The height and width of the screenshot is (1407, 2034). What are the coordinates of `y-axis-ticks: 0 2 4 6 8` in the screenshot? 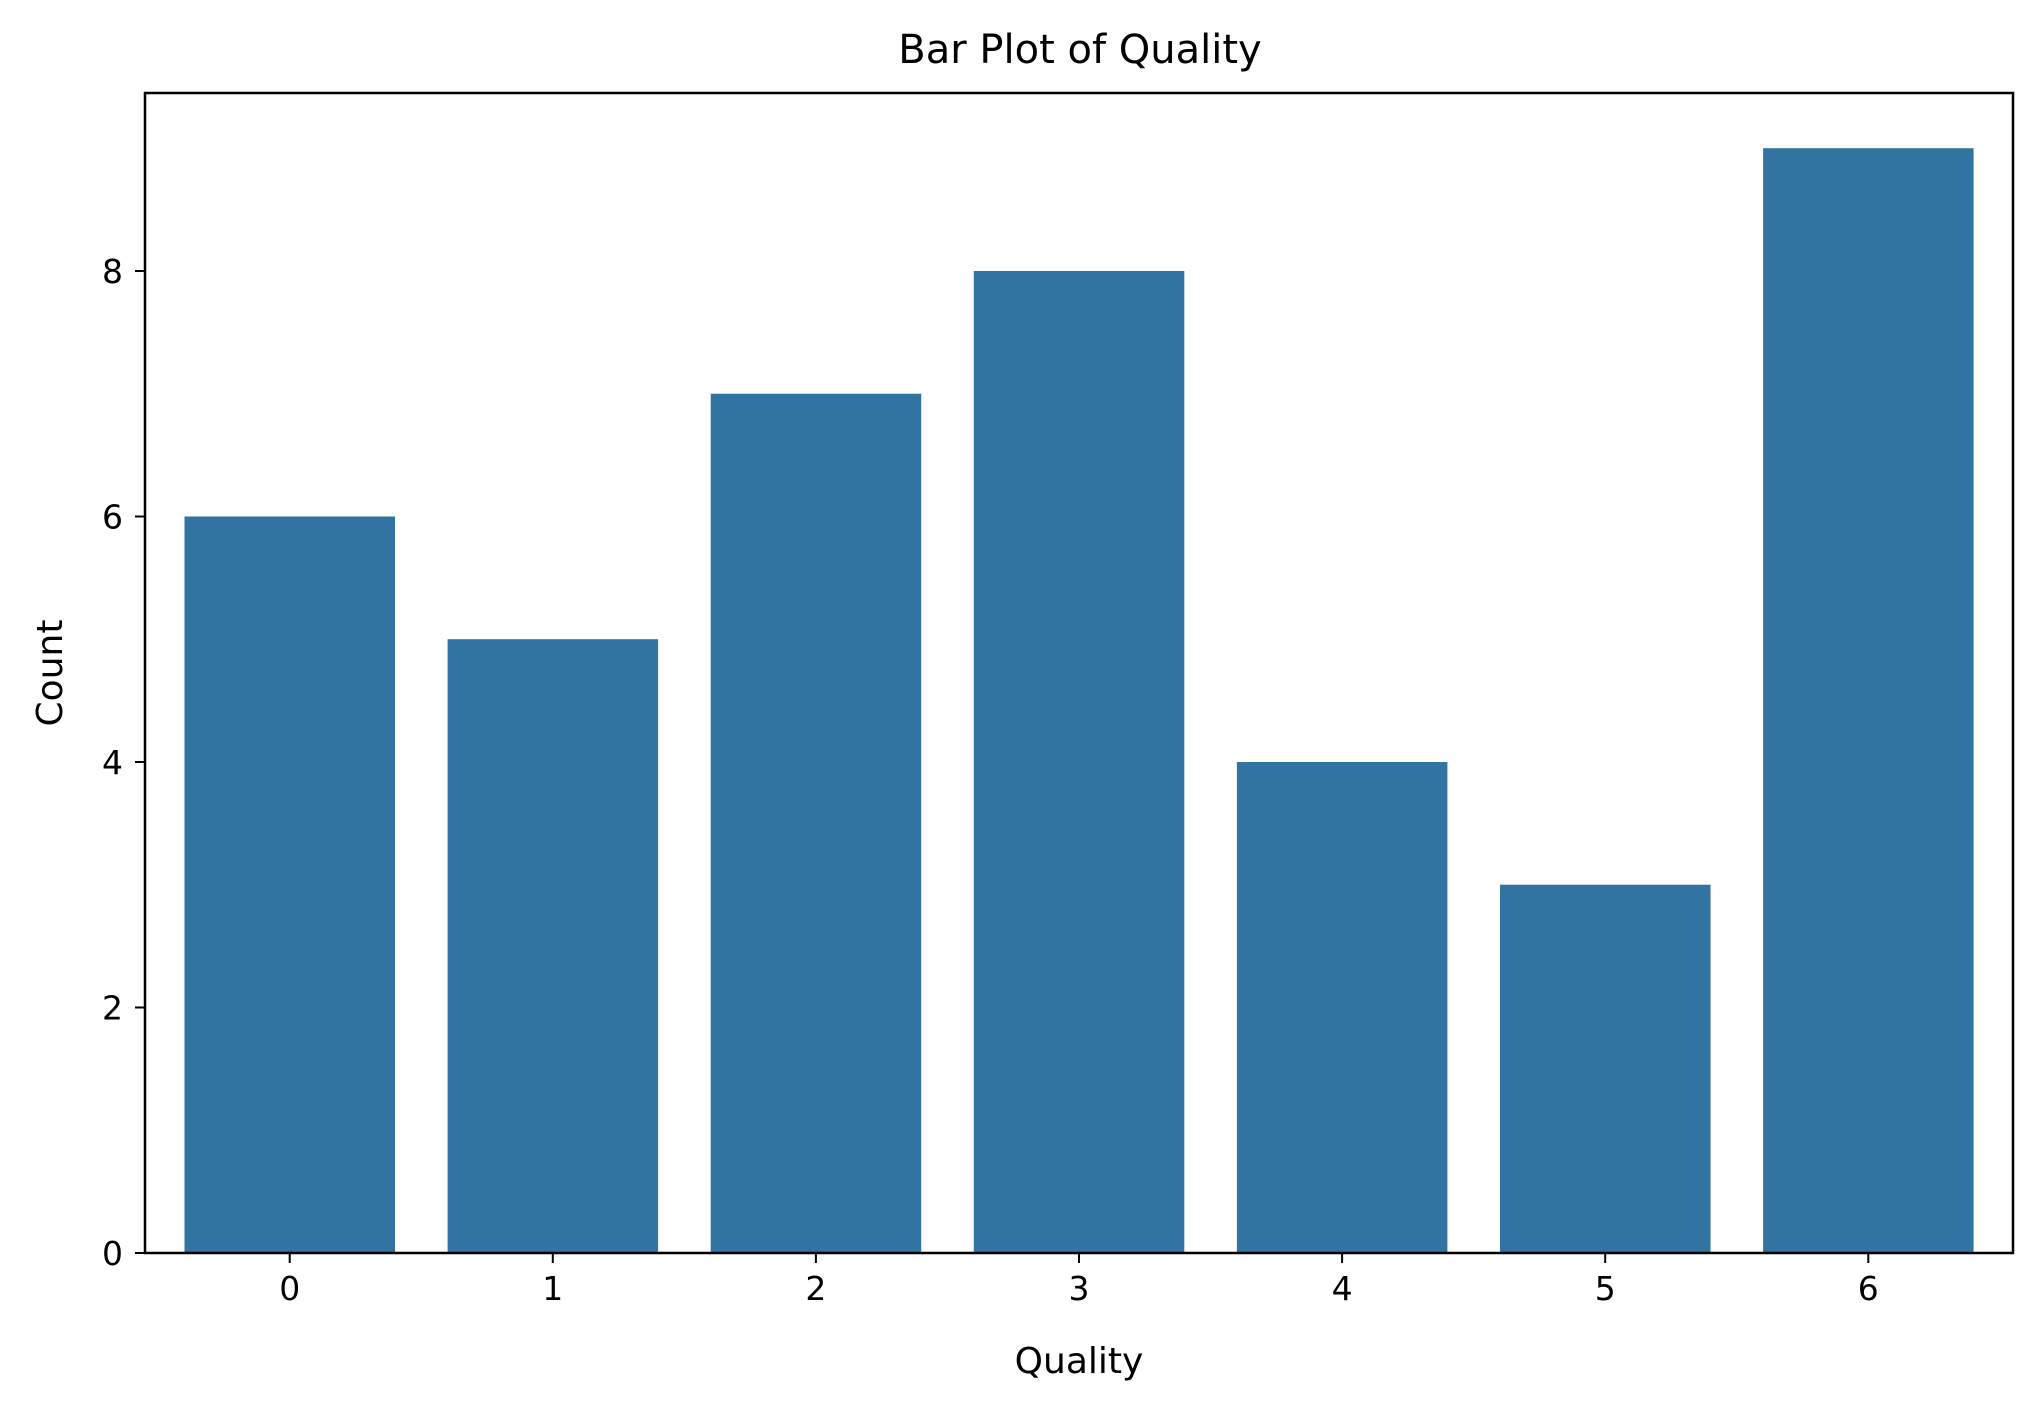 It's located at (123, 762).